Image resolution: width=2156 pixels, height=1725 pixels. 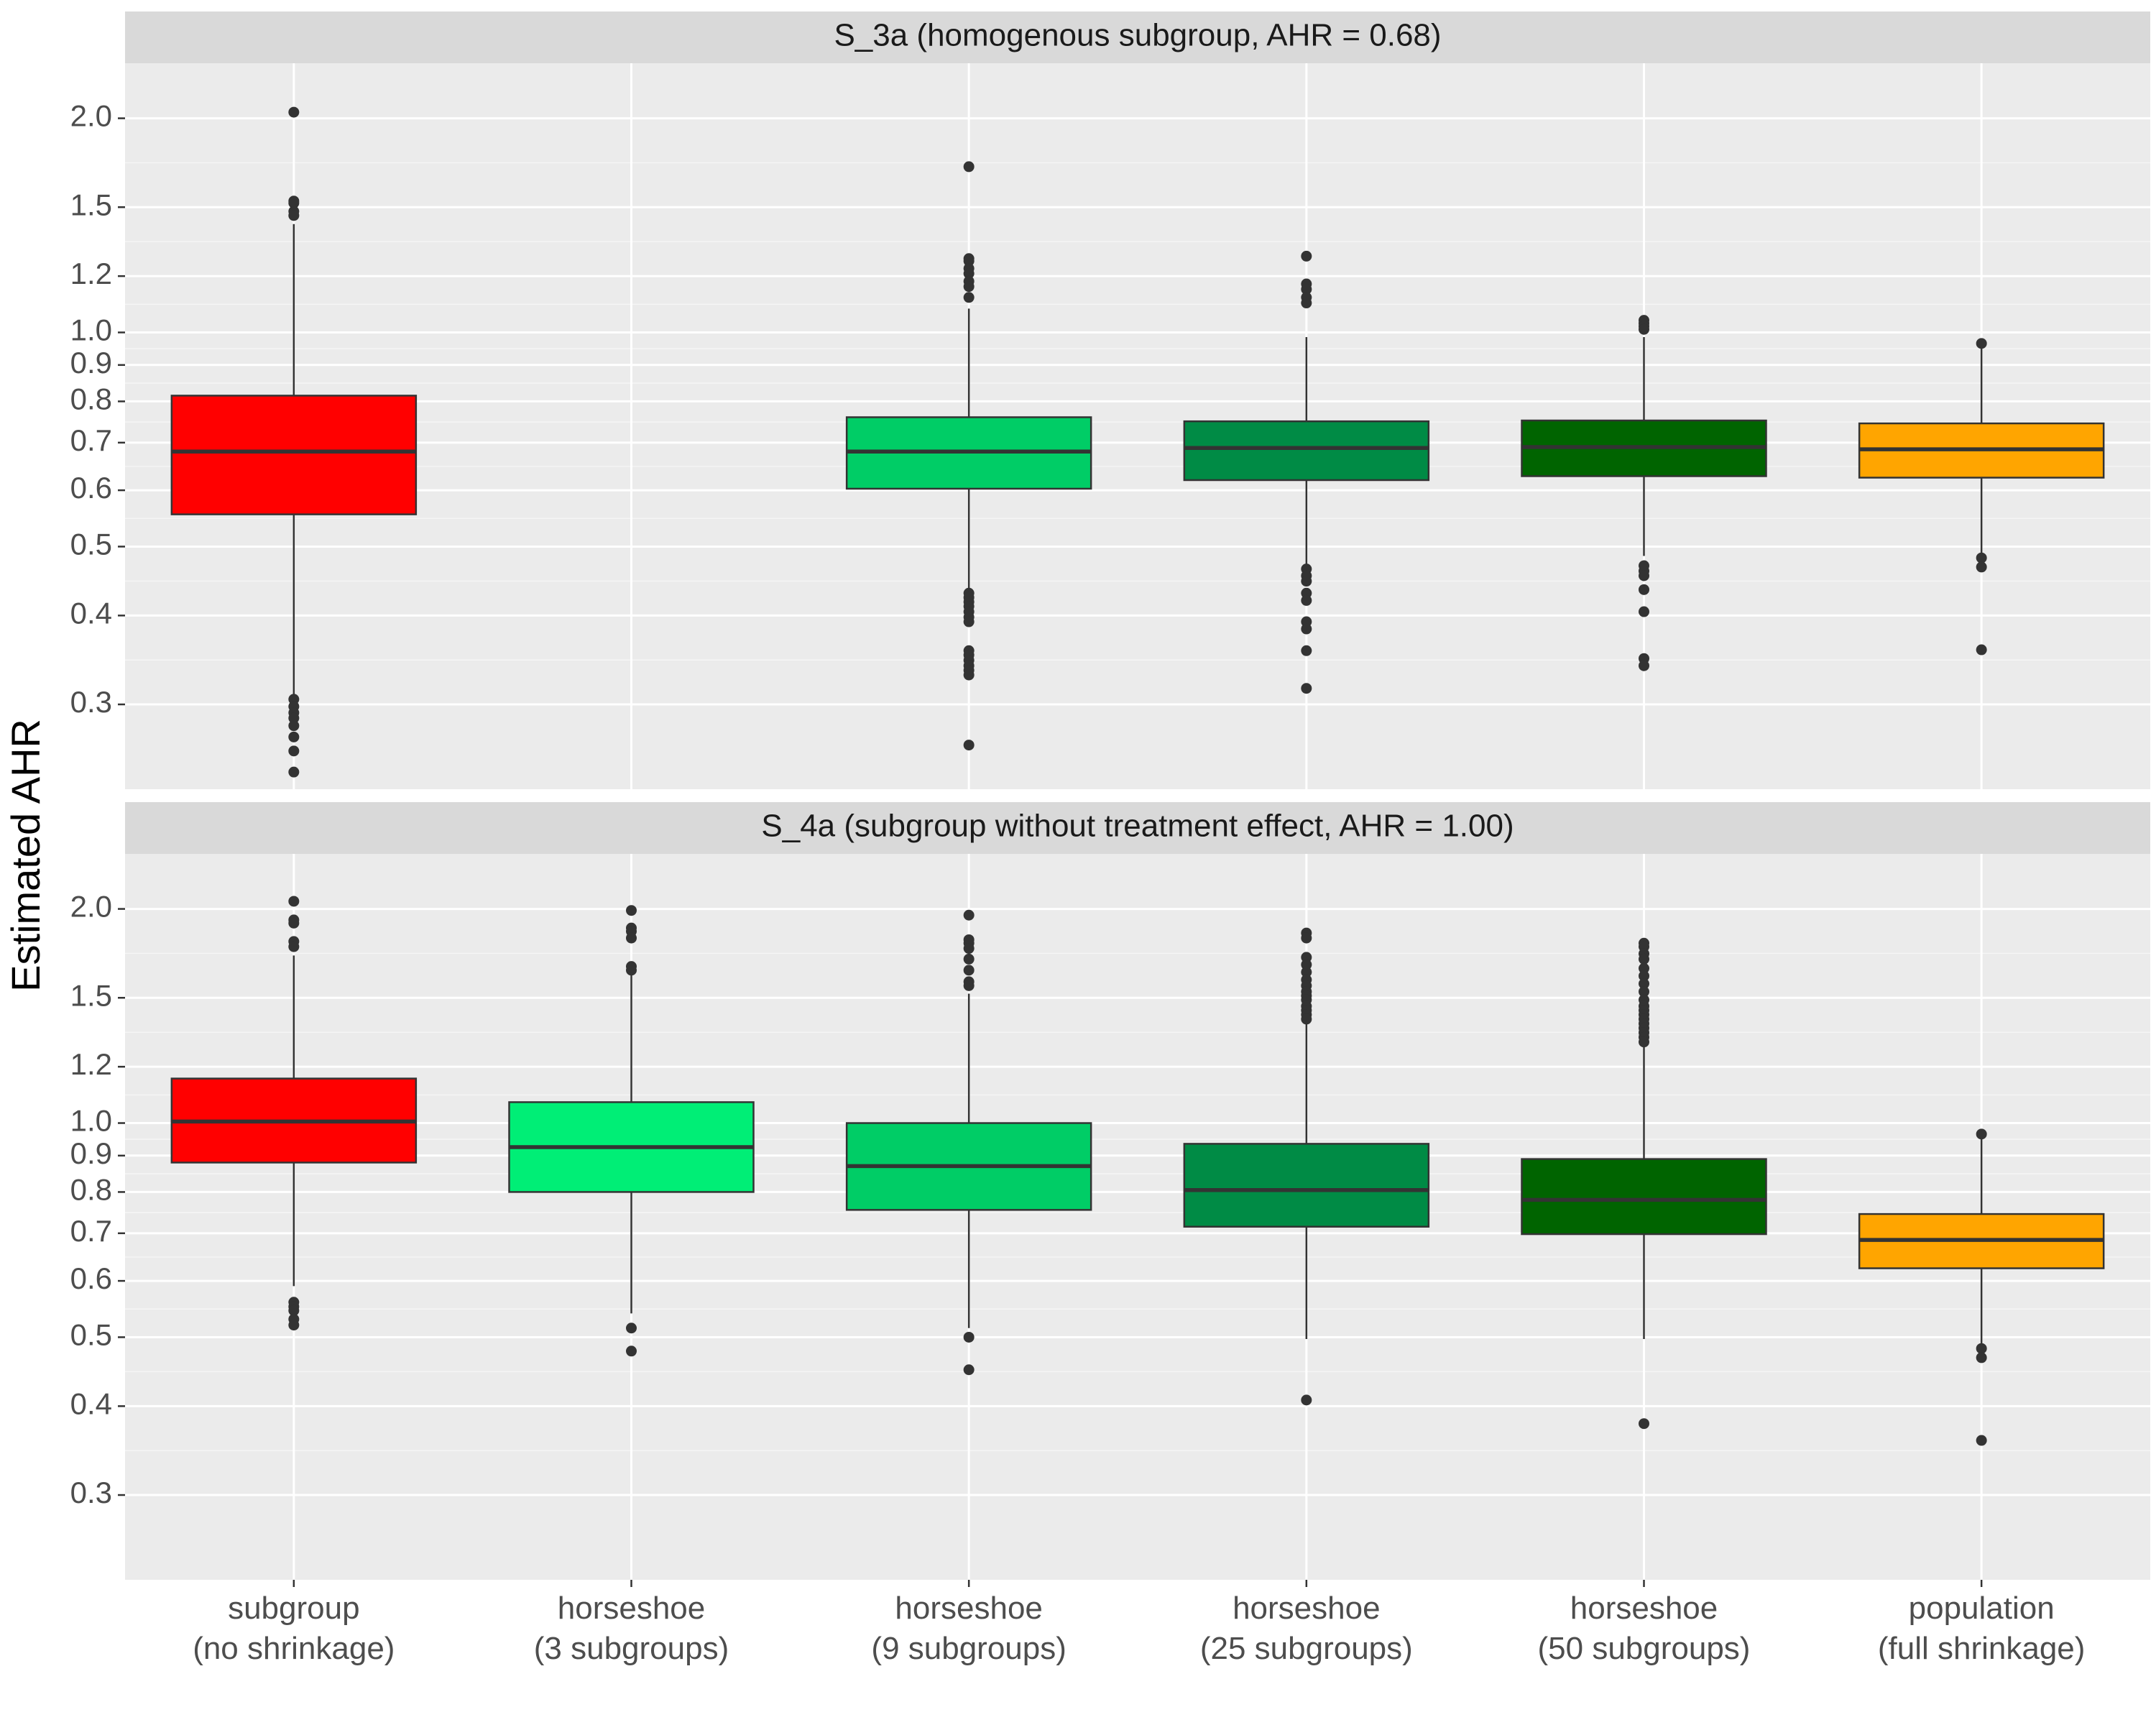 I want to click on x-tick-sublabel: (full shrinkage), so click(x=1982, y=1648).